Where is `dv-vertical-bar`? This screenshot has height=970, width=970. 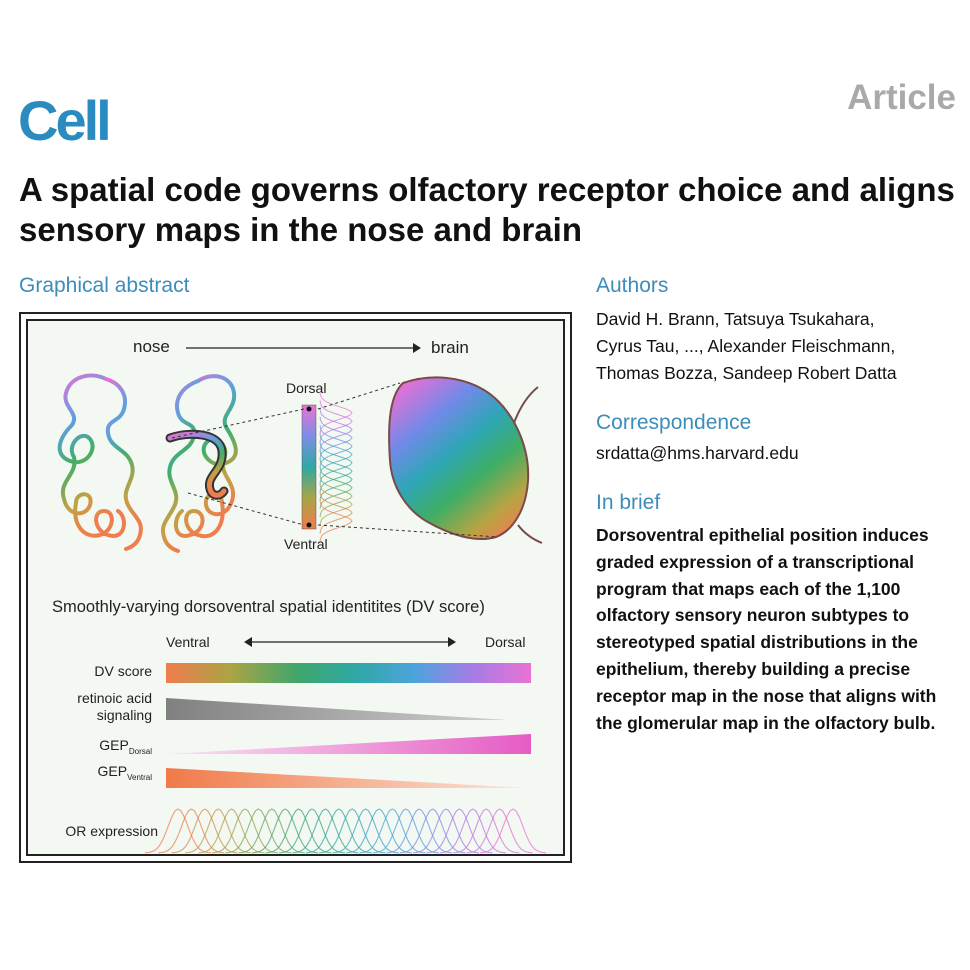
dv-vertical-bar is located at coordinates (309, 467).